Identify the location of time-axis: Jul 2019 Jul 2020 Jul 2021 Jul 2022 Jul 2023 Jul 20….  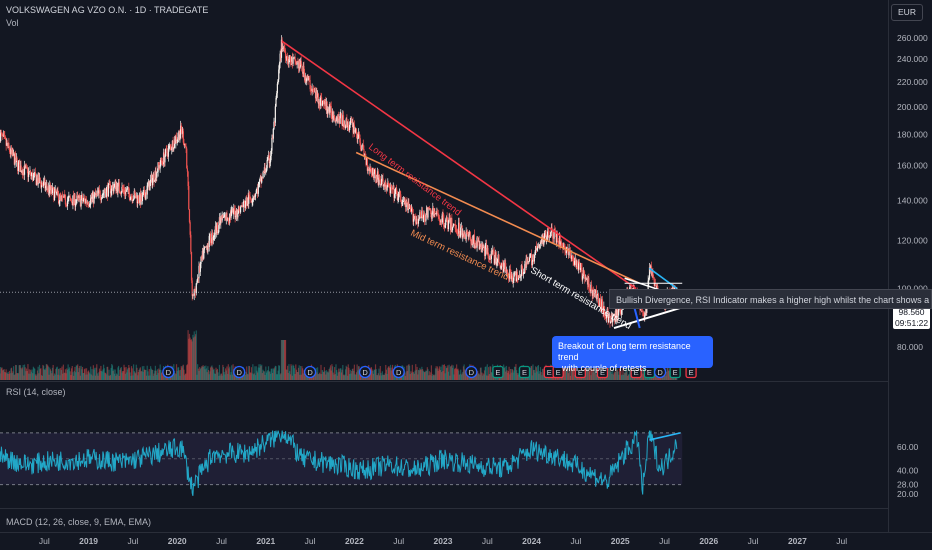
(443, 541).